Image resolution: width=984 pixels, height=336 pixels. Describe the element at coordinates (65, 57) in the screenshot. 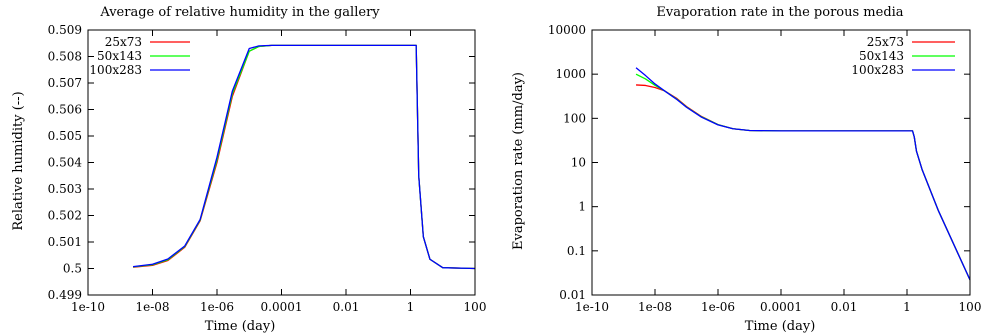

I see `y-tick-label: 0.508` at that location.